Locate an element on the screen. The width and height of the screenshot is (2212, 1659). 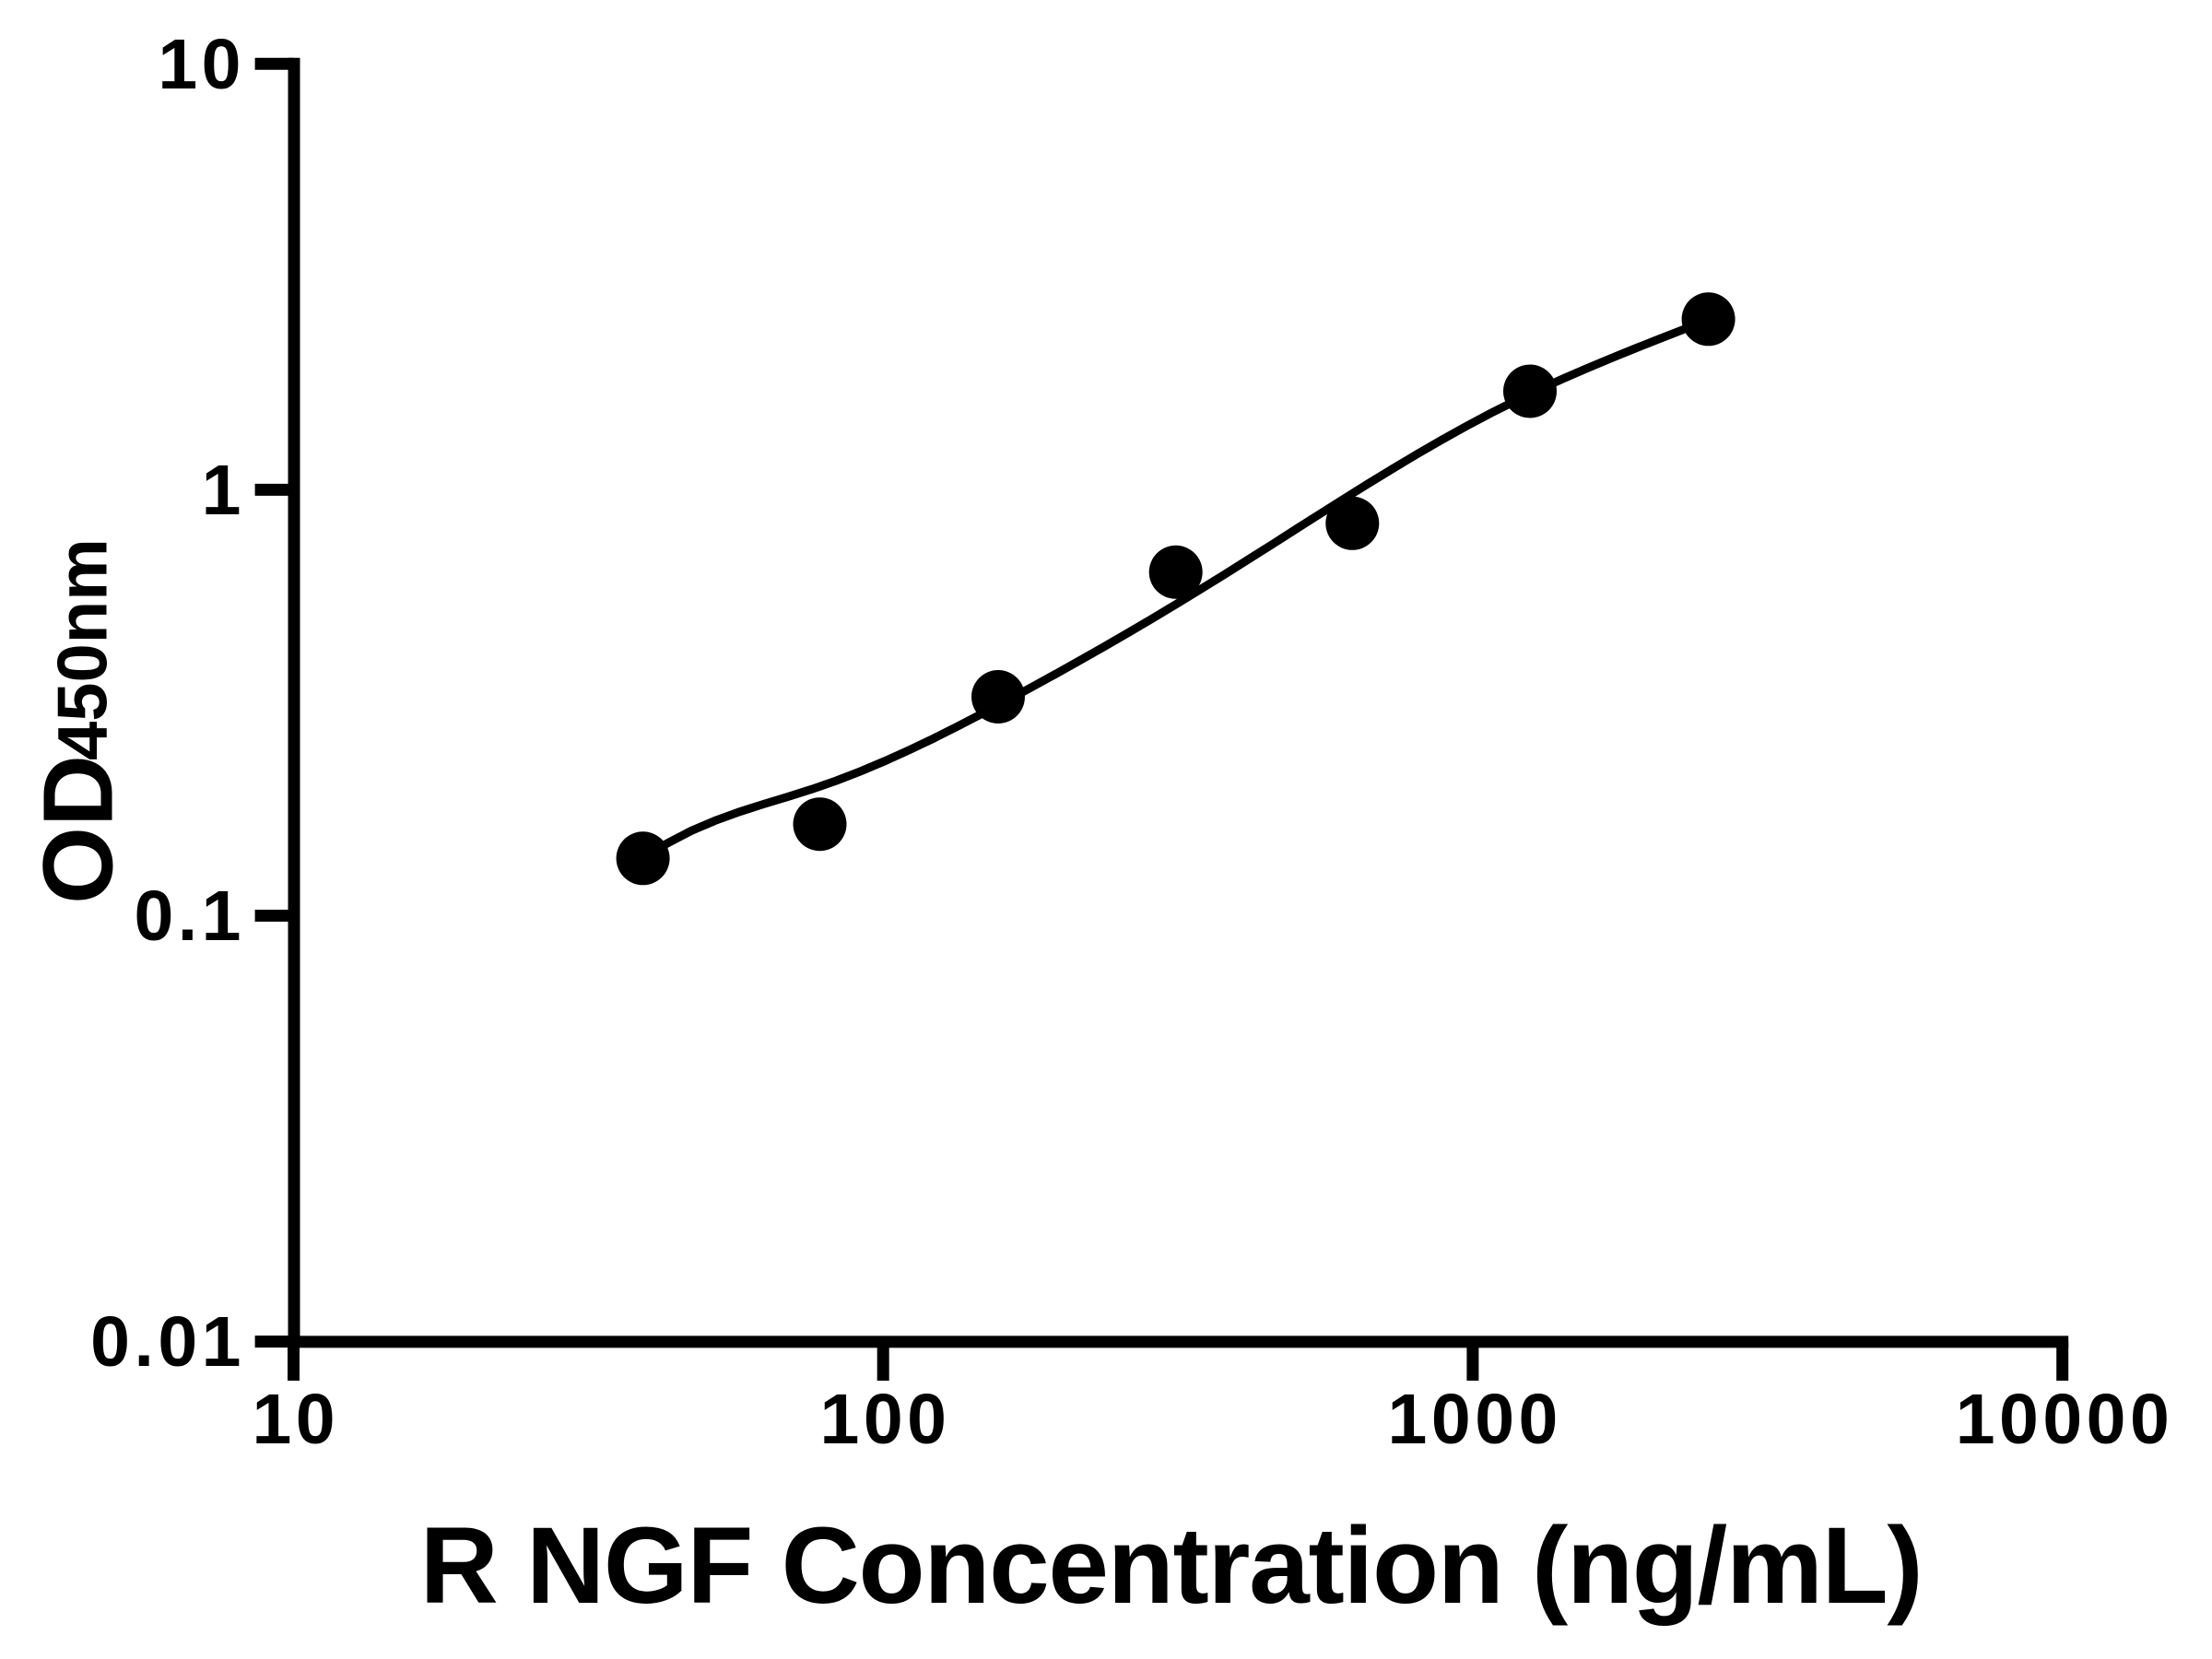
svg-text: 100 is located at coordinates (885, 1419).